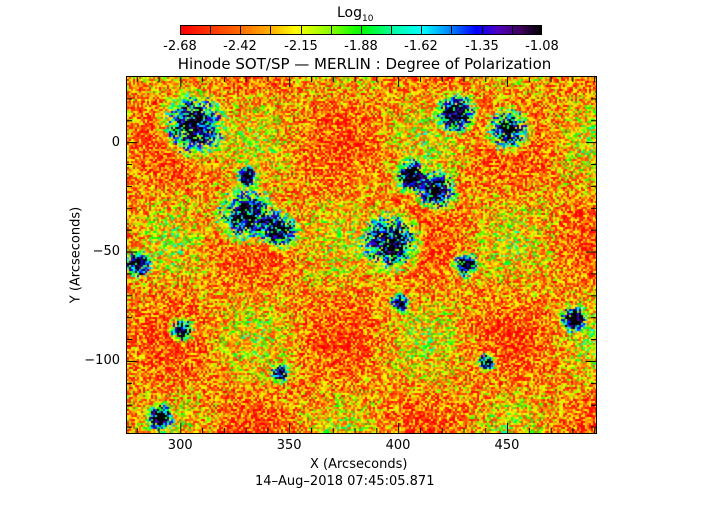 This screenshot has width=721, height=512. What do you see at coordinates (180, 445) in the screenshot?
I see `x-tick-label: 300` at bounding box center [180, 445].